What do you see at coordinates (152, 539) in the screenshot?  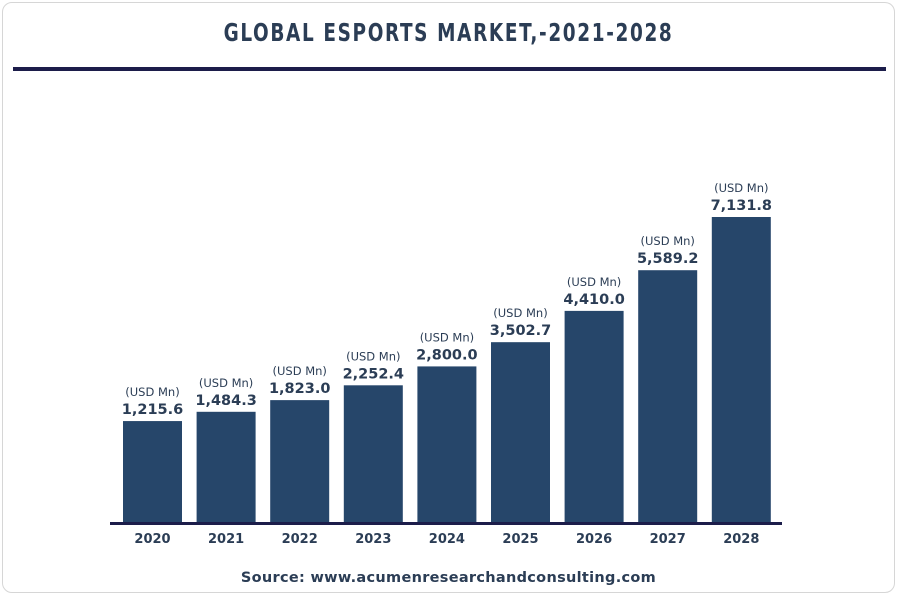 I see `x-tick-label: 2020` at bounding box center [152, 539].